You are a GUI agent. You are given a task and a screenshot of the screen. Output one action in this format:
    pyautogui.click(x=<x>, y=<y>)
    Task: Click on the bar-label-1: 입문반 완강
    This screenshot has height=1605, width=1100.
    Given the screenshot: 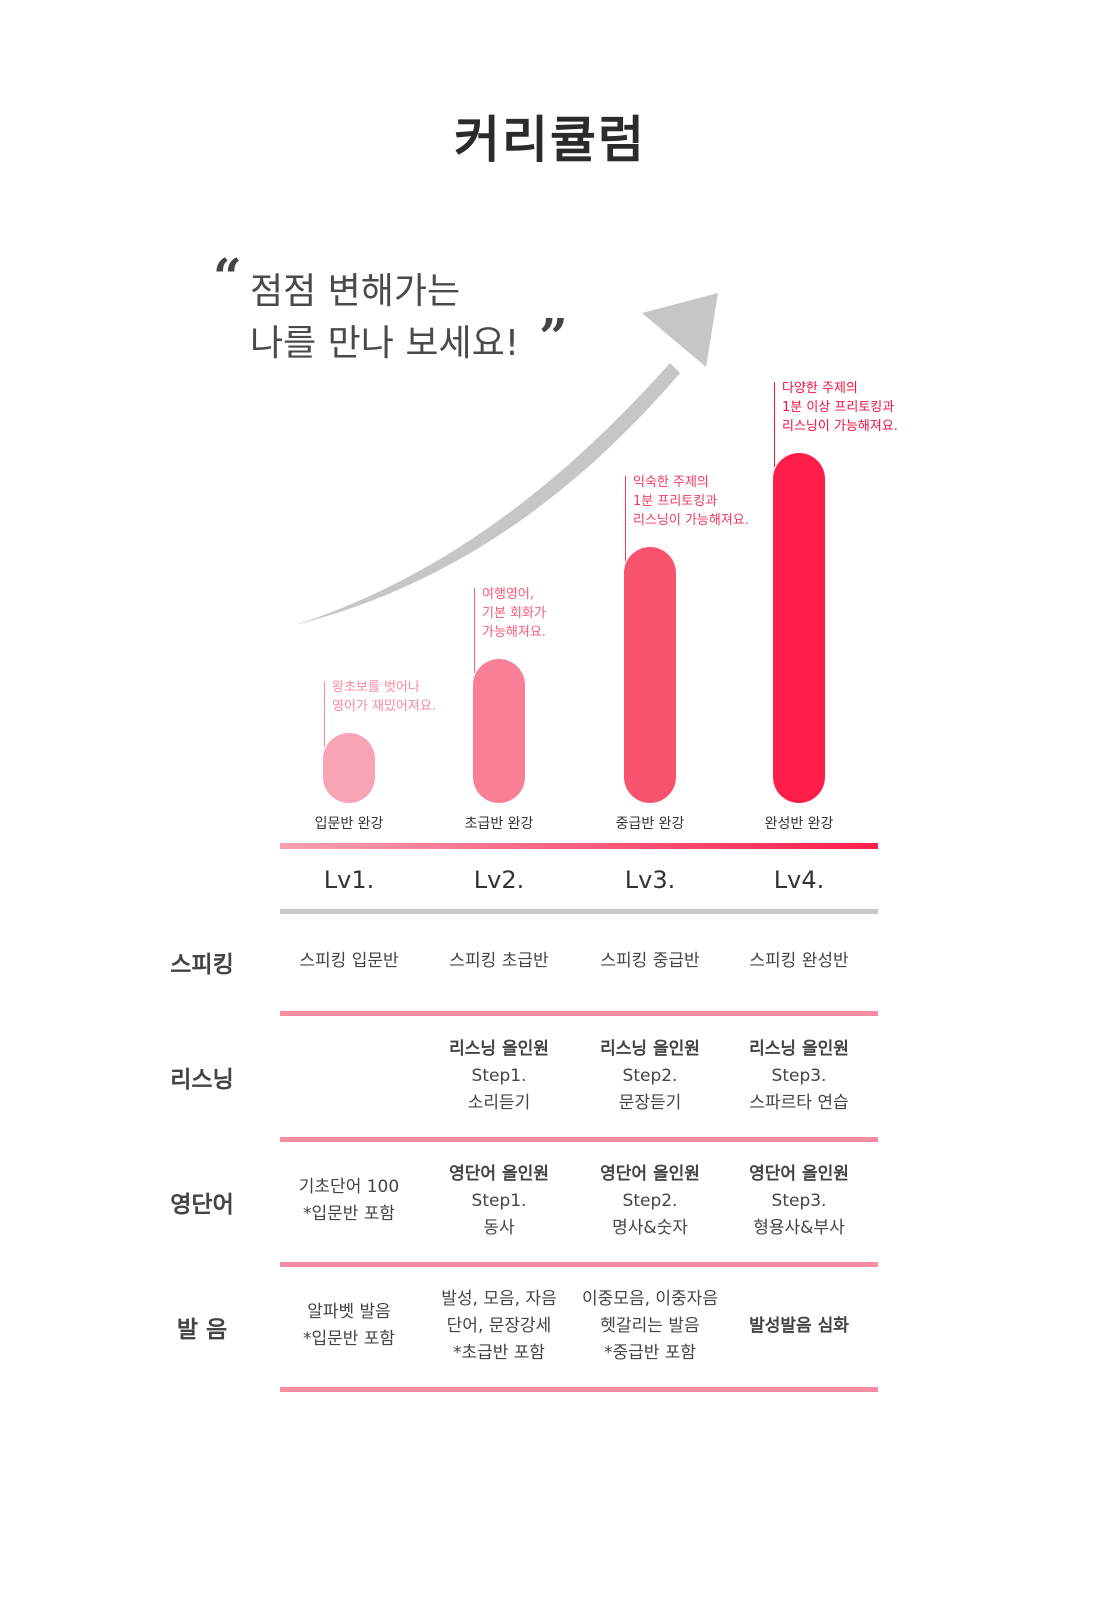 What is the action you would take?
    pyautogui.click(x=349, y=824)
    